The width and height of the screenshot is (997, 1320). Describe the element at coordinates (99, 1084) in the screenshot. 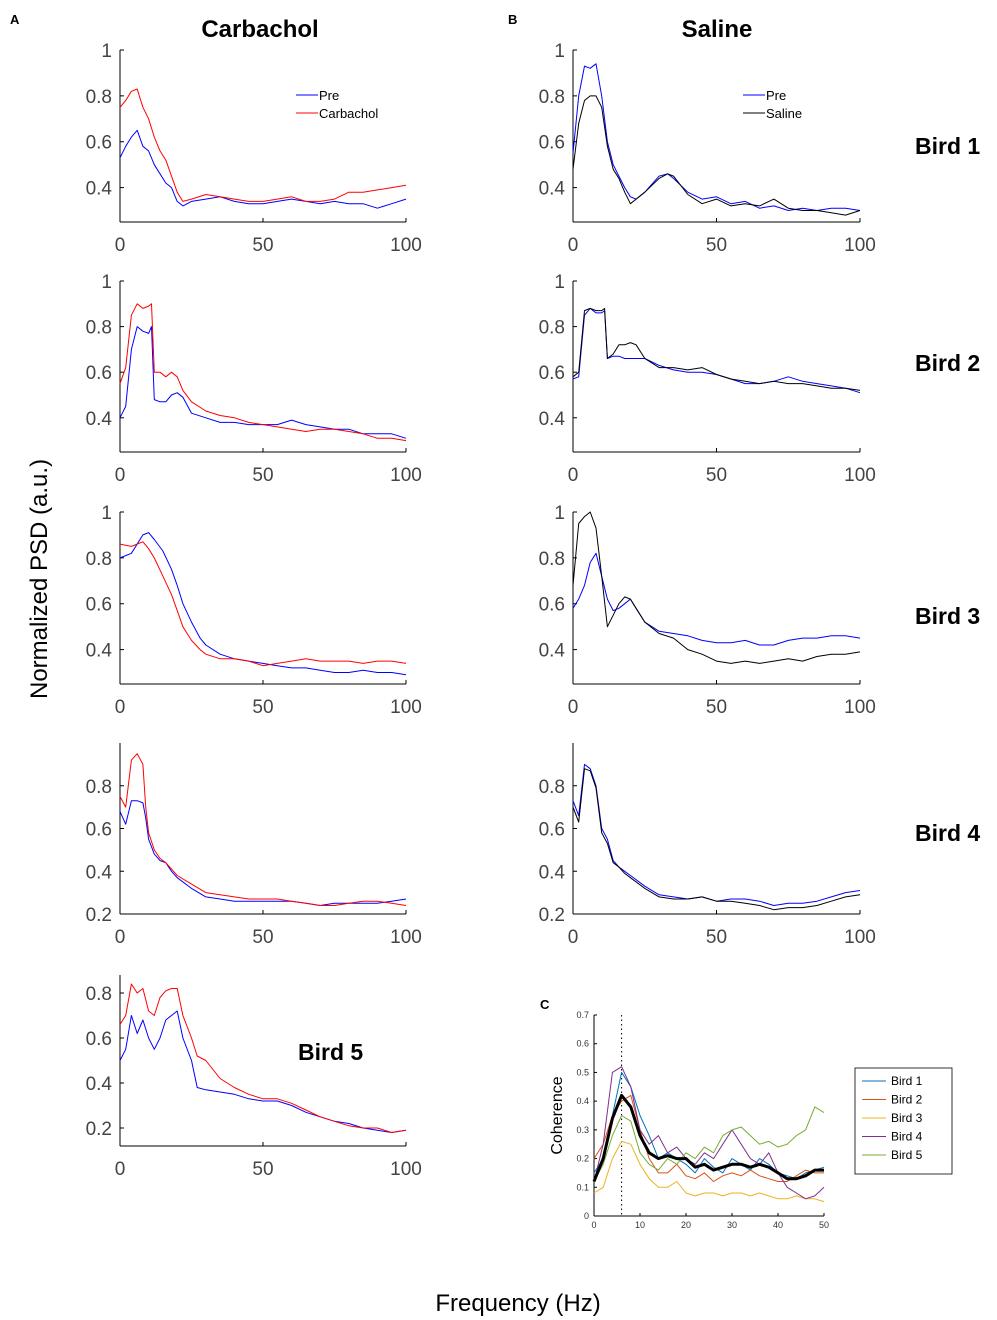

I see `y-tick-label-a5: 0.4` at that location.